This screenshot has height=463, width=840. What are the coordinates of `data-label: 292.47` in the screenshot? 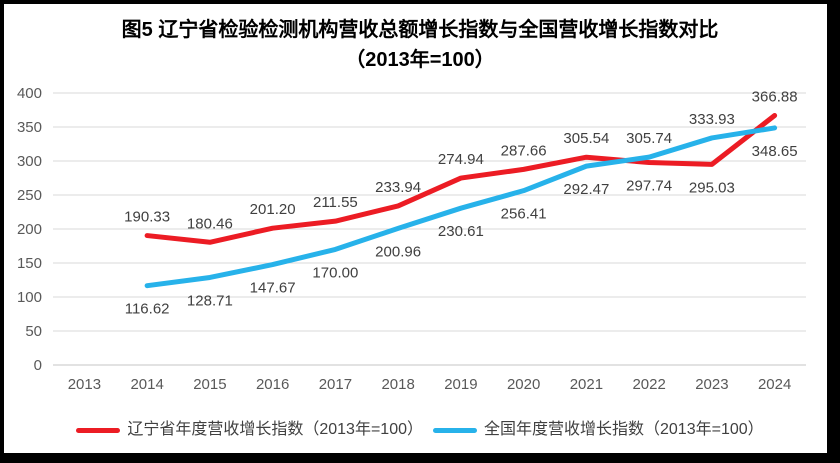 It's located at (586, 189).